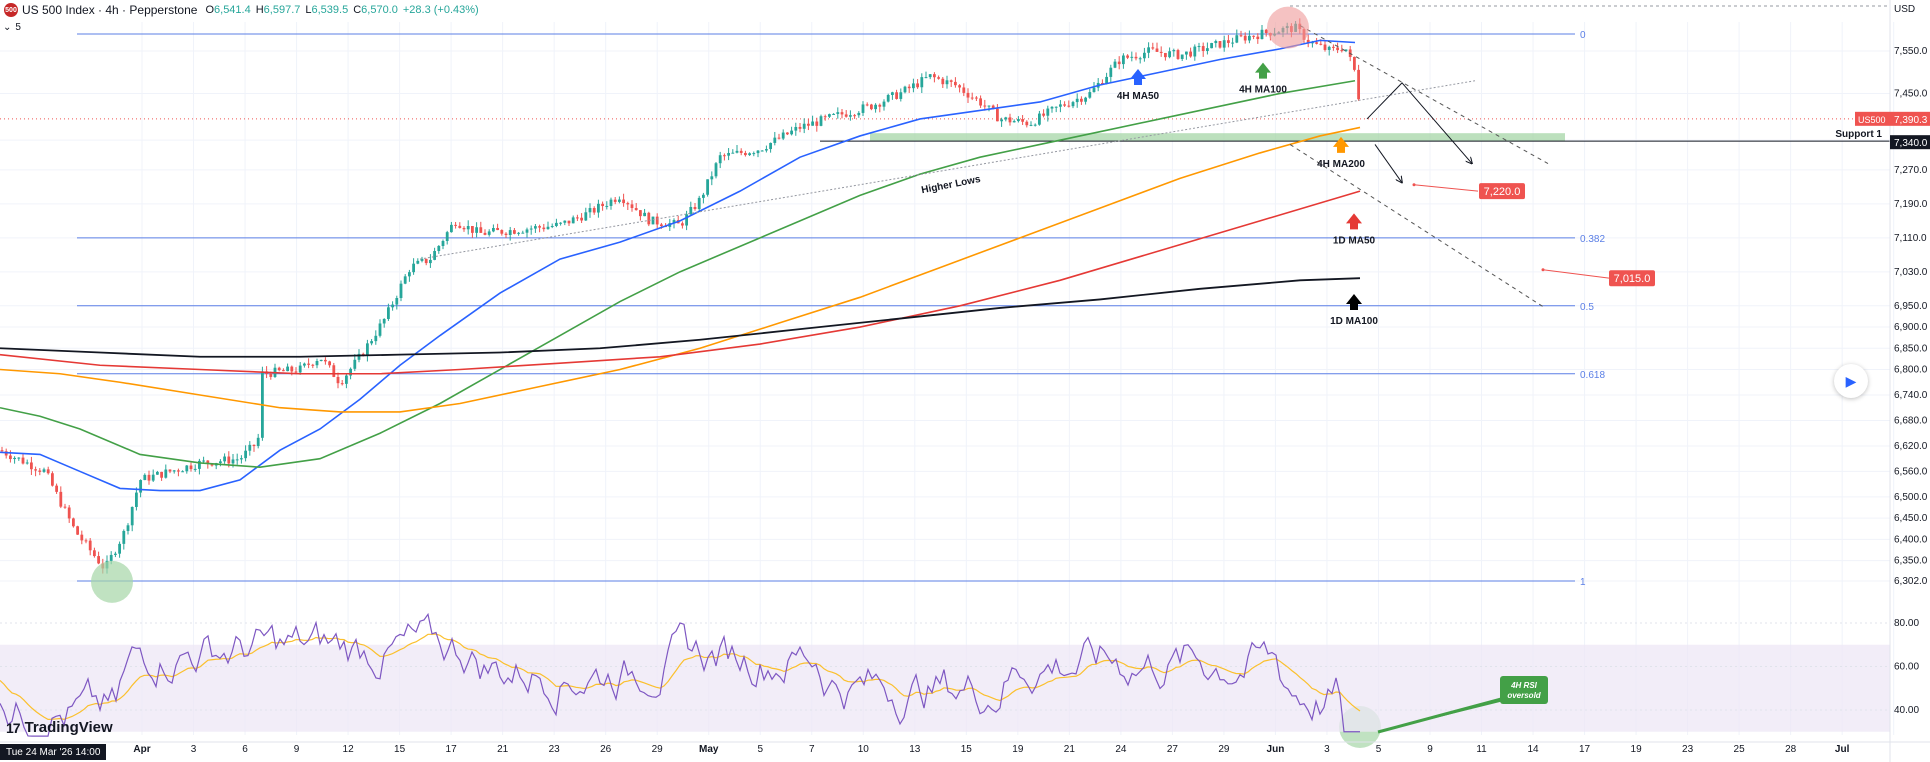 The width and height of the screenshot is (1930, 762). I want to click on price-tick-label: 6,620.0, so click(1911, 446).